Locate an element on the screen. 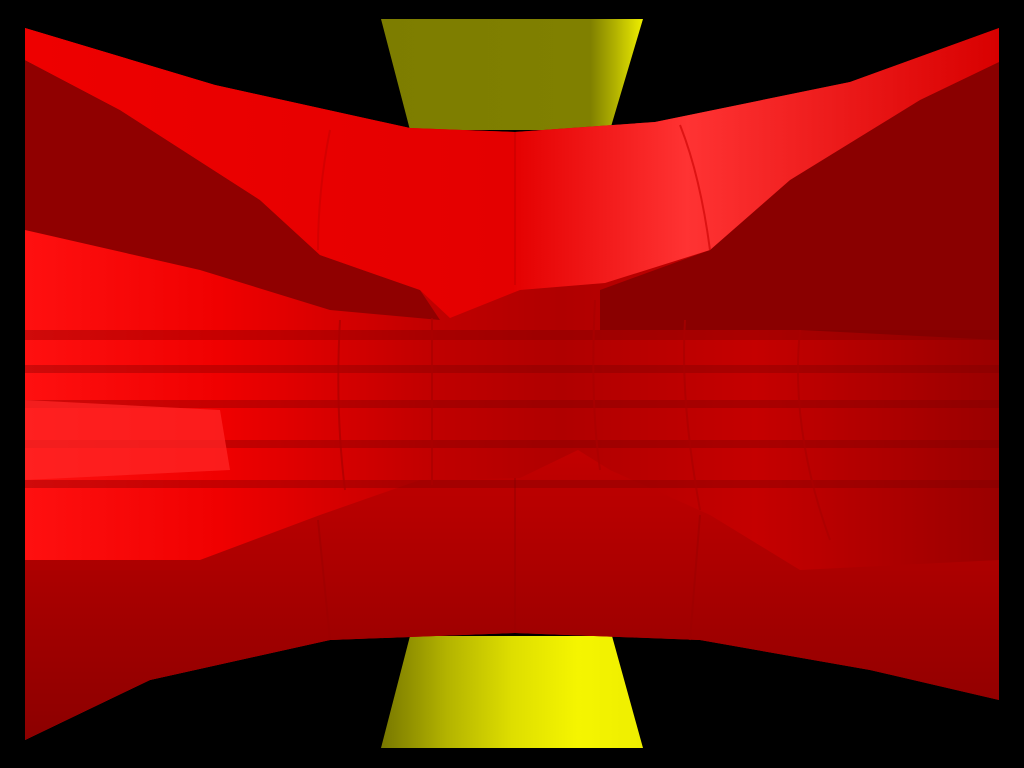 The image size is (1024, 768). red-left-highlight is located at coordinates (127, 440).